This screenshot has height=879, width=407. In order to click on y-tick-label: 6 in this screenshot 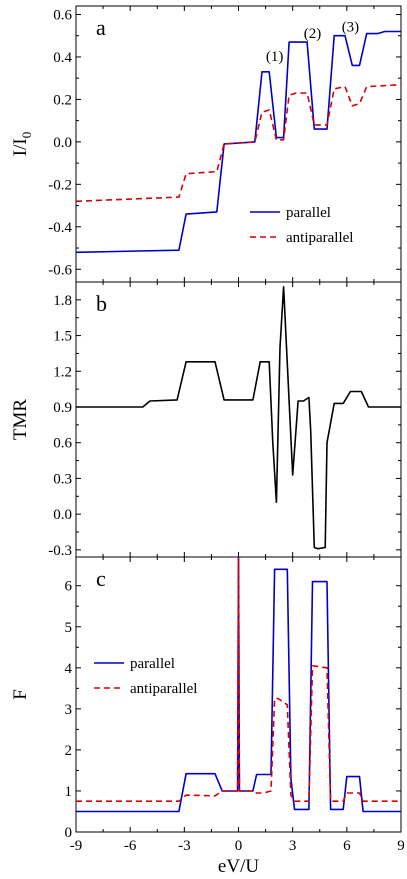, I will do `click(69, 587)`.